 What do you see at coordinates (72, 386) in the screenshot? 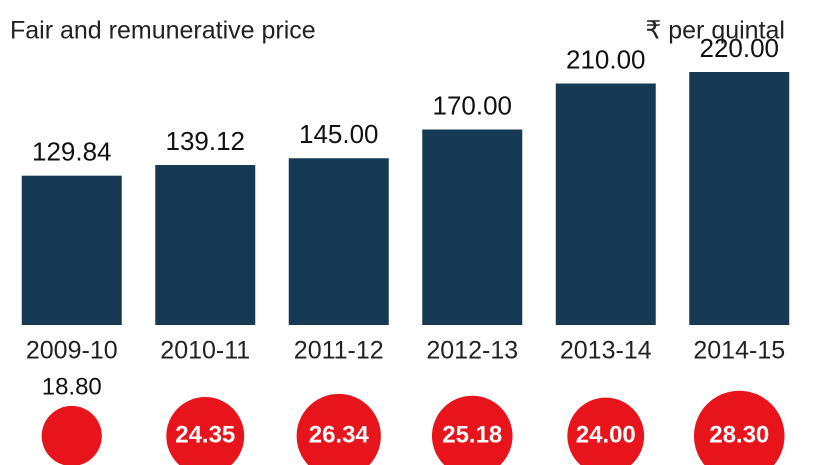
I see `circle-value-label: 18.80` at bounding box center [72, 386].